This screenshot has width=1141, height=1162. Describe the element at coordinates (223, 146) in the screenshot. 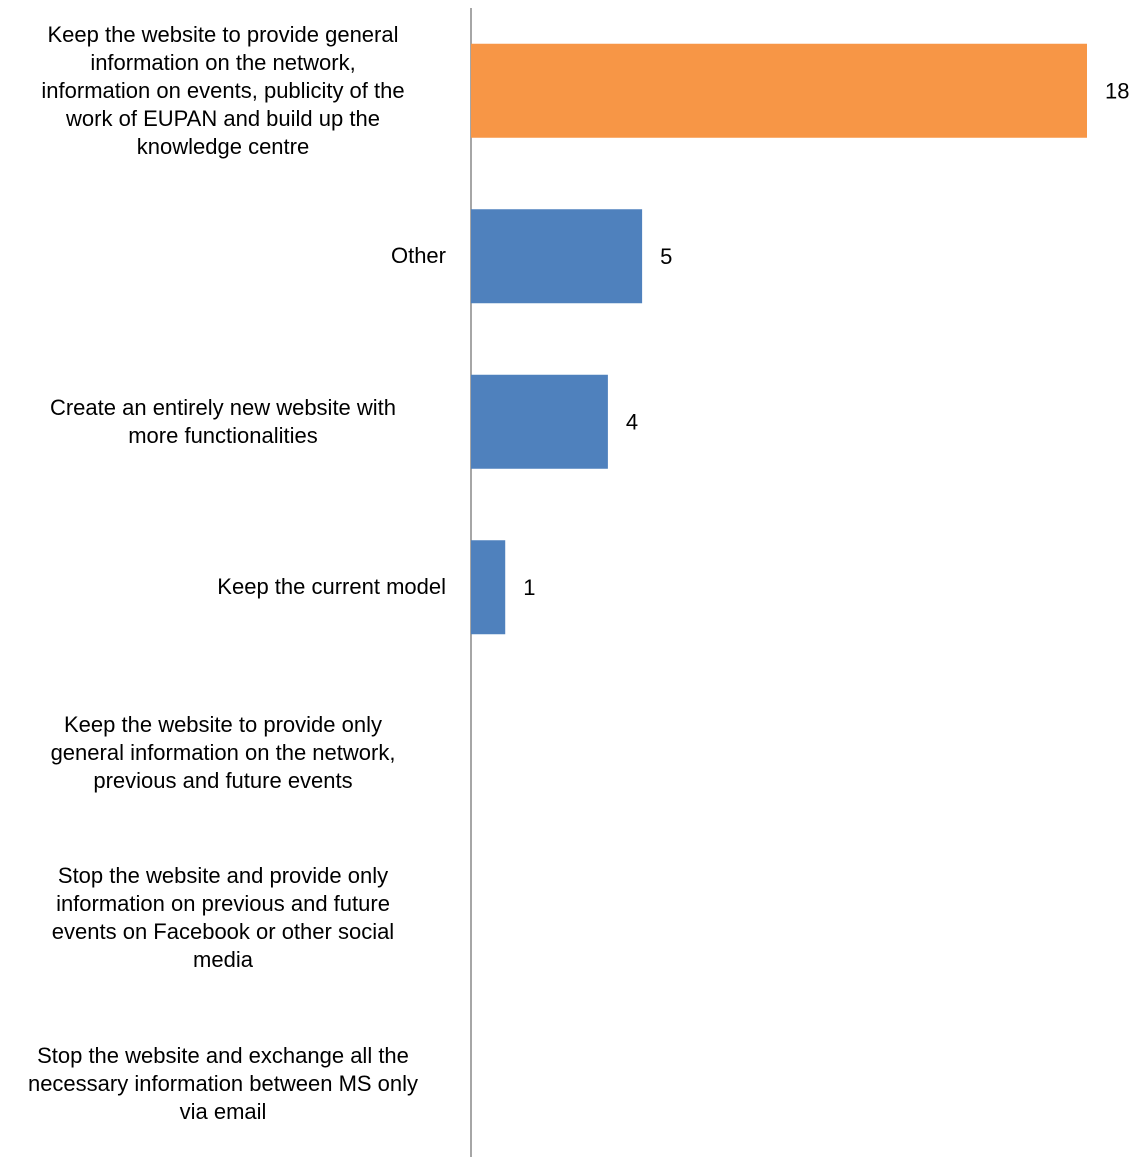

I see `category-label-line: knowledge centre` at that location.